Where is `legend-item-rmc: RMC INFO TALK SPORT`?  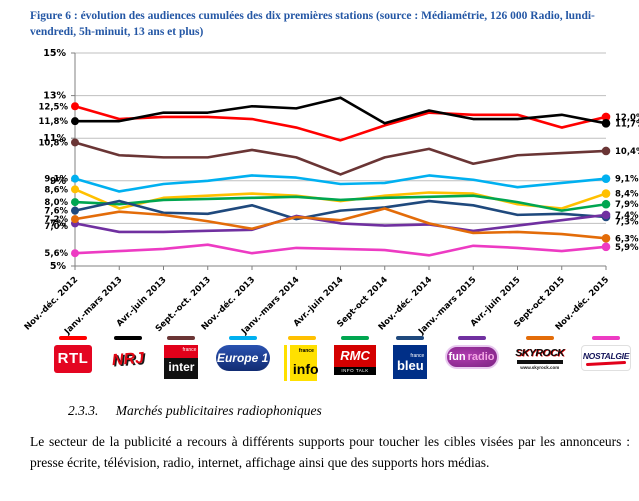
legend-item-rmc: RMC INFO TALK SPORT is located at coordinates (355, 358).